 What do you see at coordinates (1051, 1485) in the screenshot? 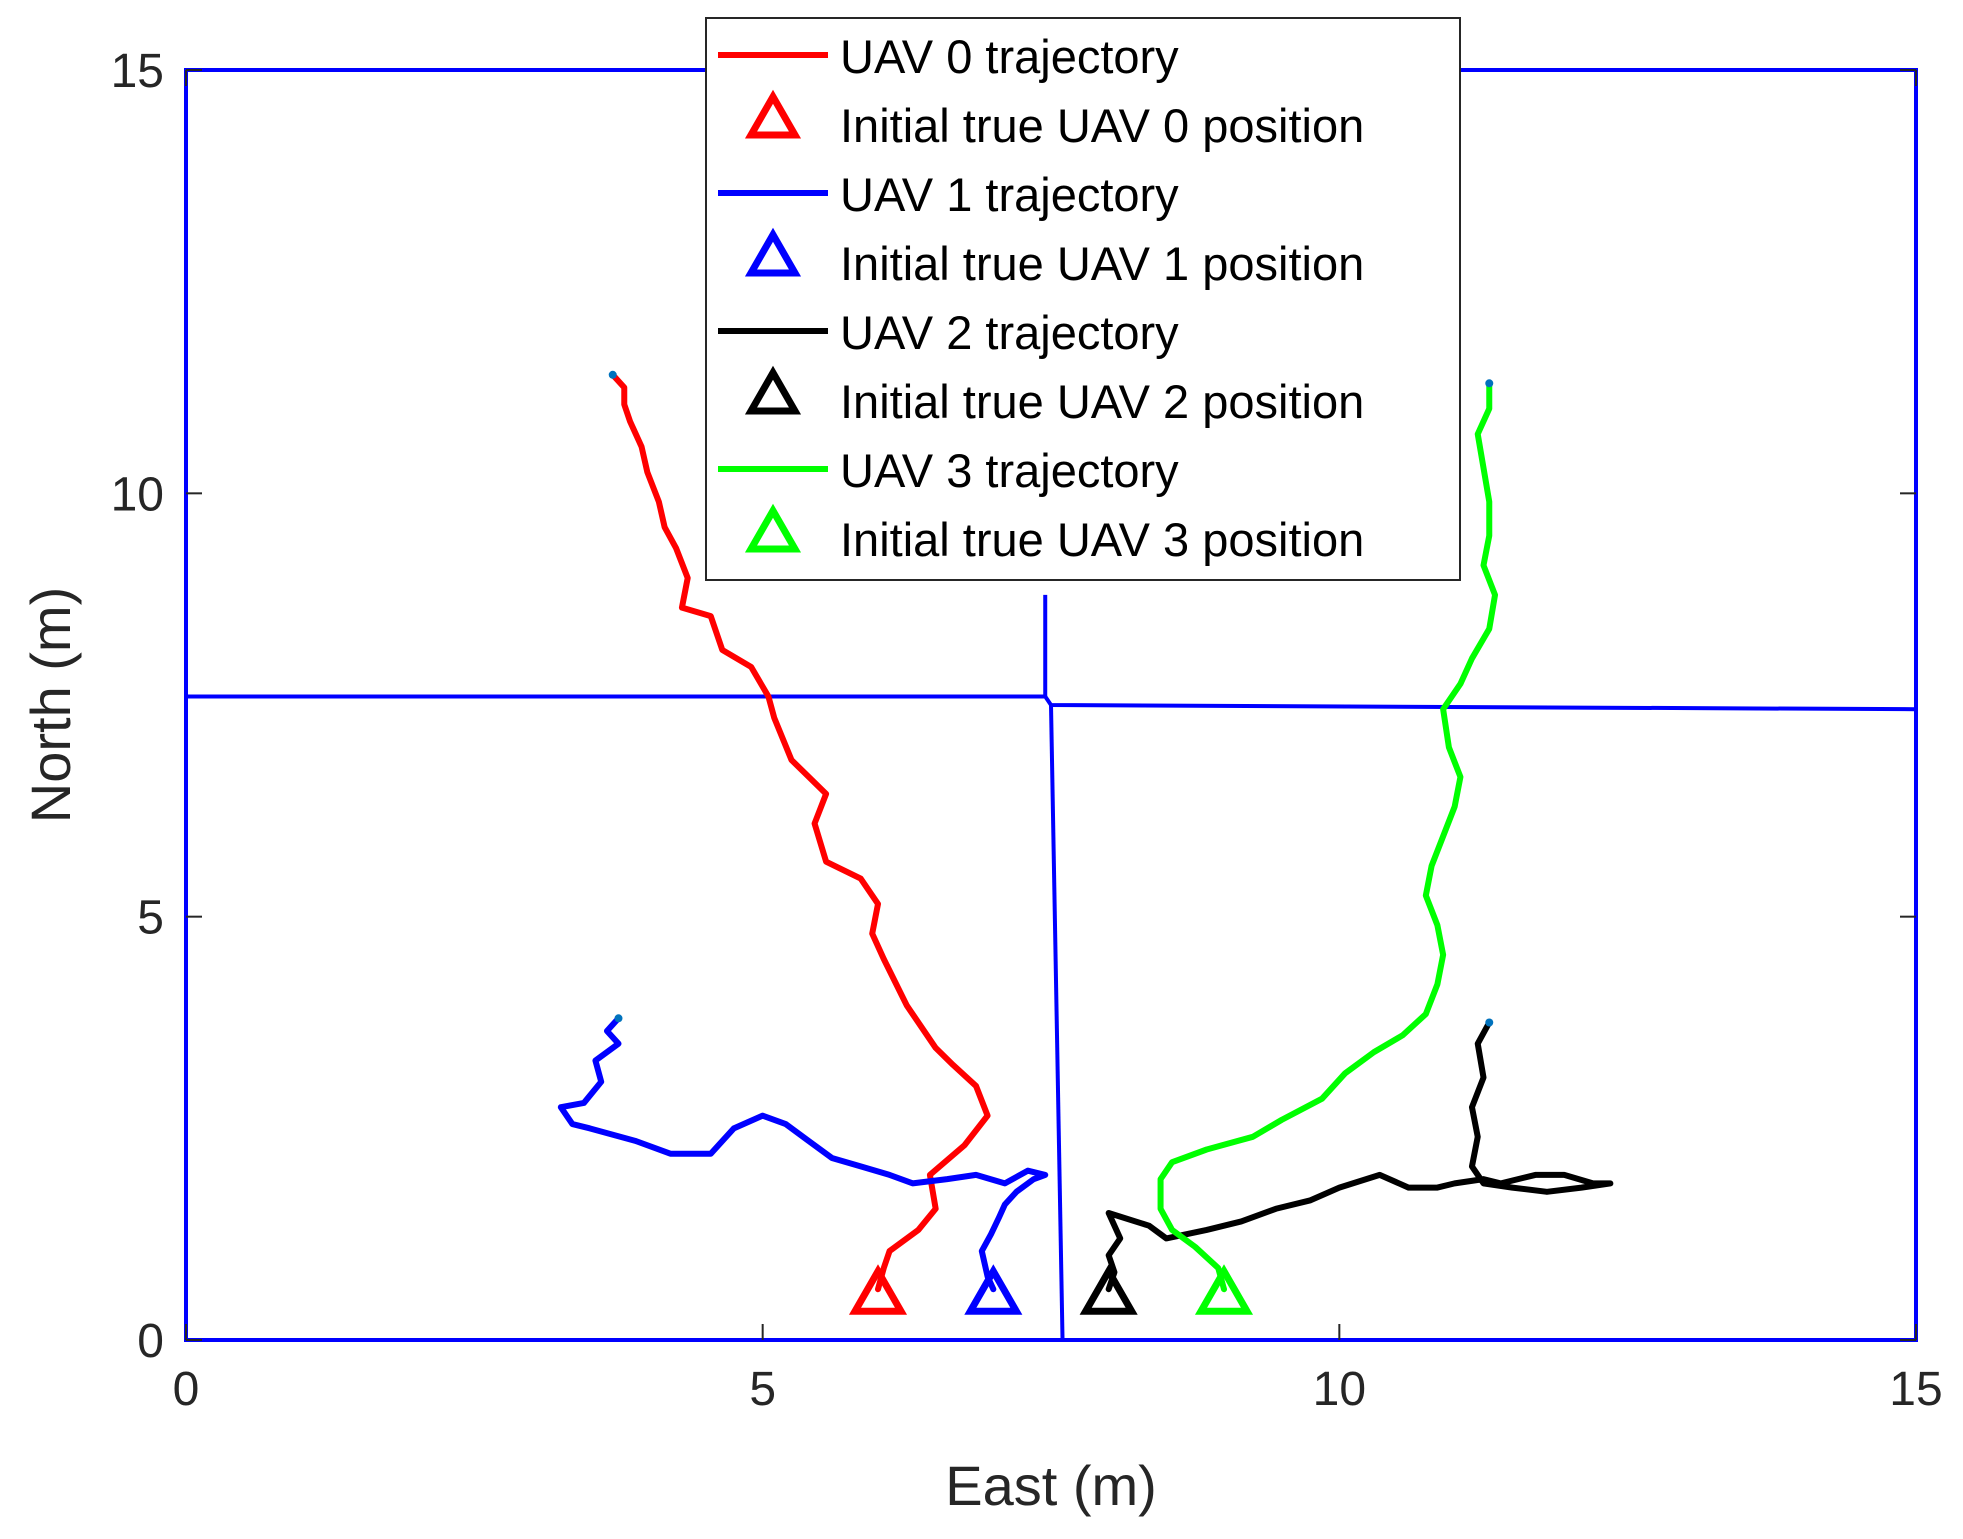
I see `x-axis-title: East (m)` at bounding box center [1051, 1485].